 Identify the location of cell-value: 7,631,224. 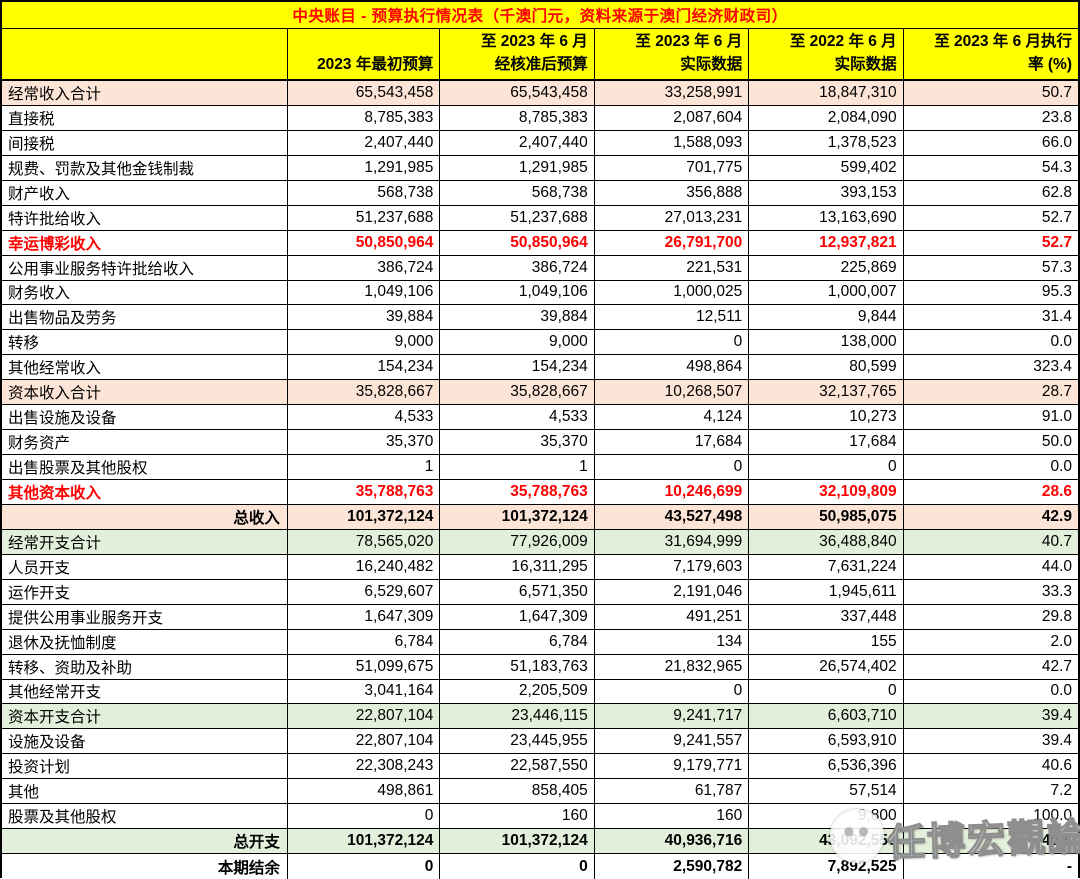
(826, 566).